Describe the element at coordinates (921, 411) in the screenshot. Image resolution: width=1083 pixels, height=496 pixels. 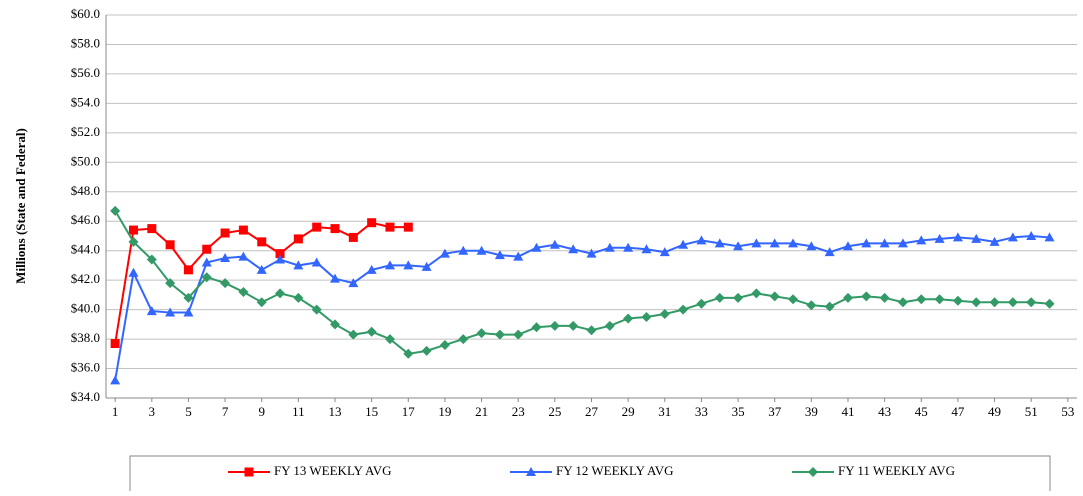
I see `x-tick-label: 45` at that location.